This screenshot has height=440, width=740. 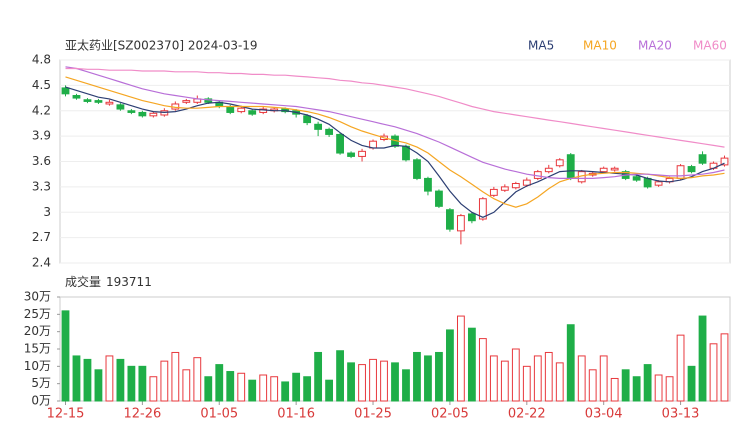 What do you see at coordinates (37, 366) in the screenshot?
I see `volume-tick-label: 10万` at bounding box center [37, 366].